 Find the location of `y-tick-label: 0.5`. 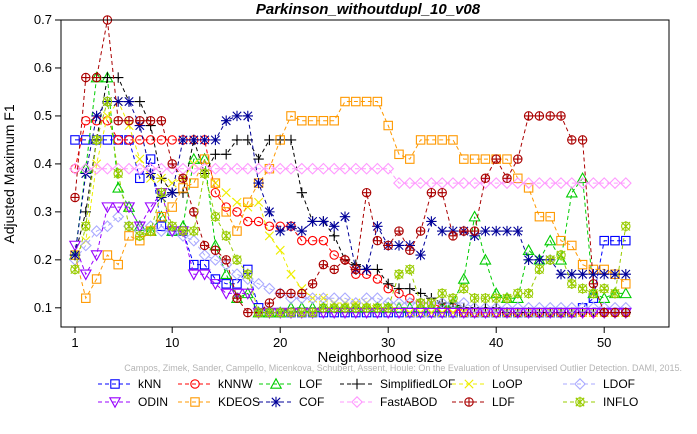

y-tick-label: 0.5 is located at coordinates (43, 115).